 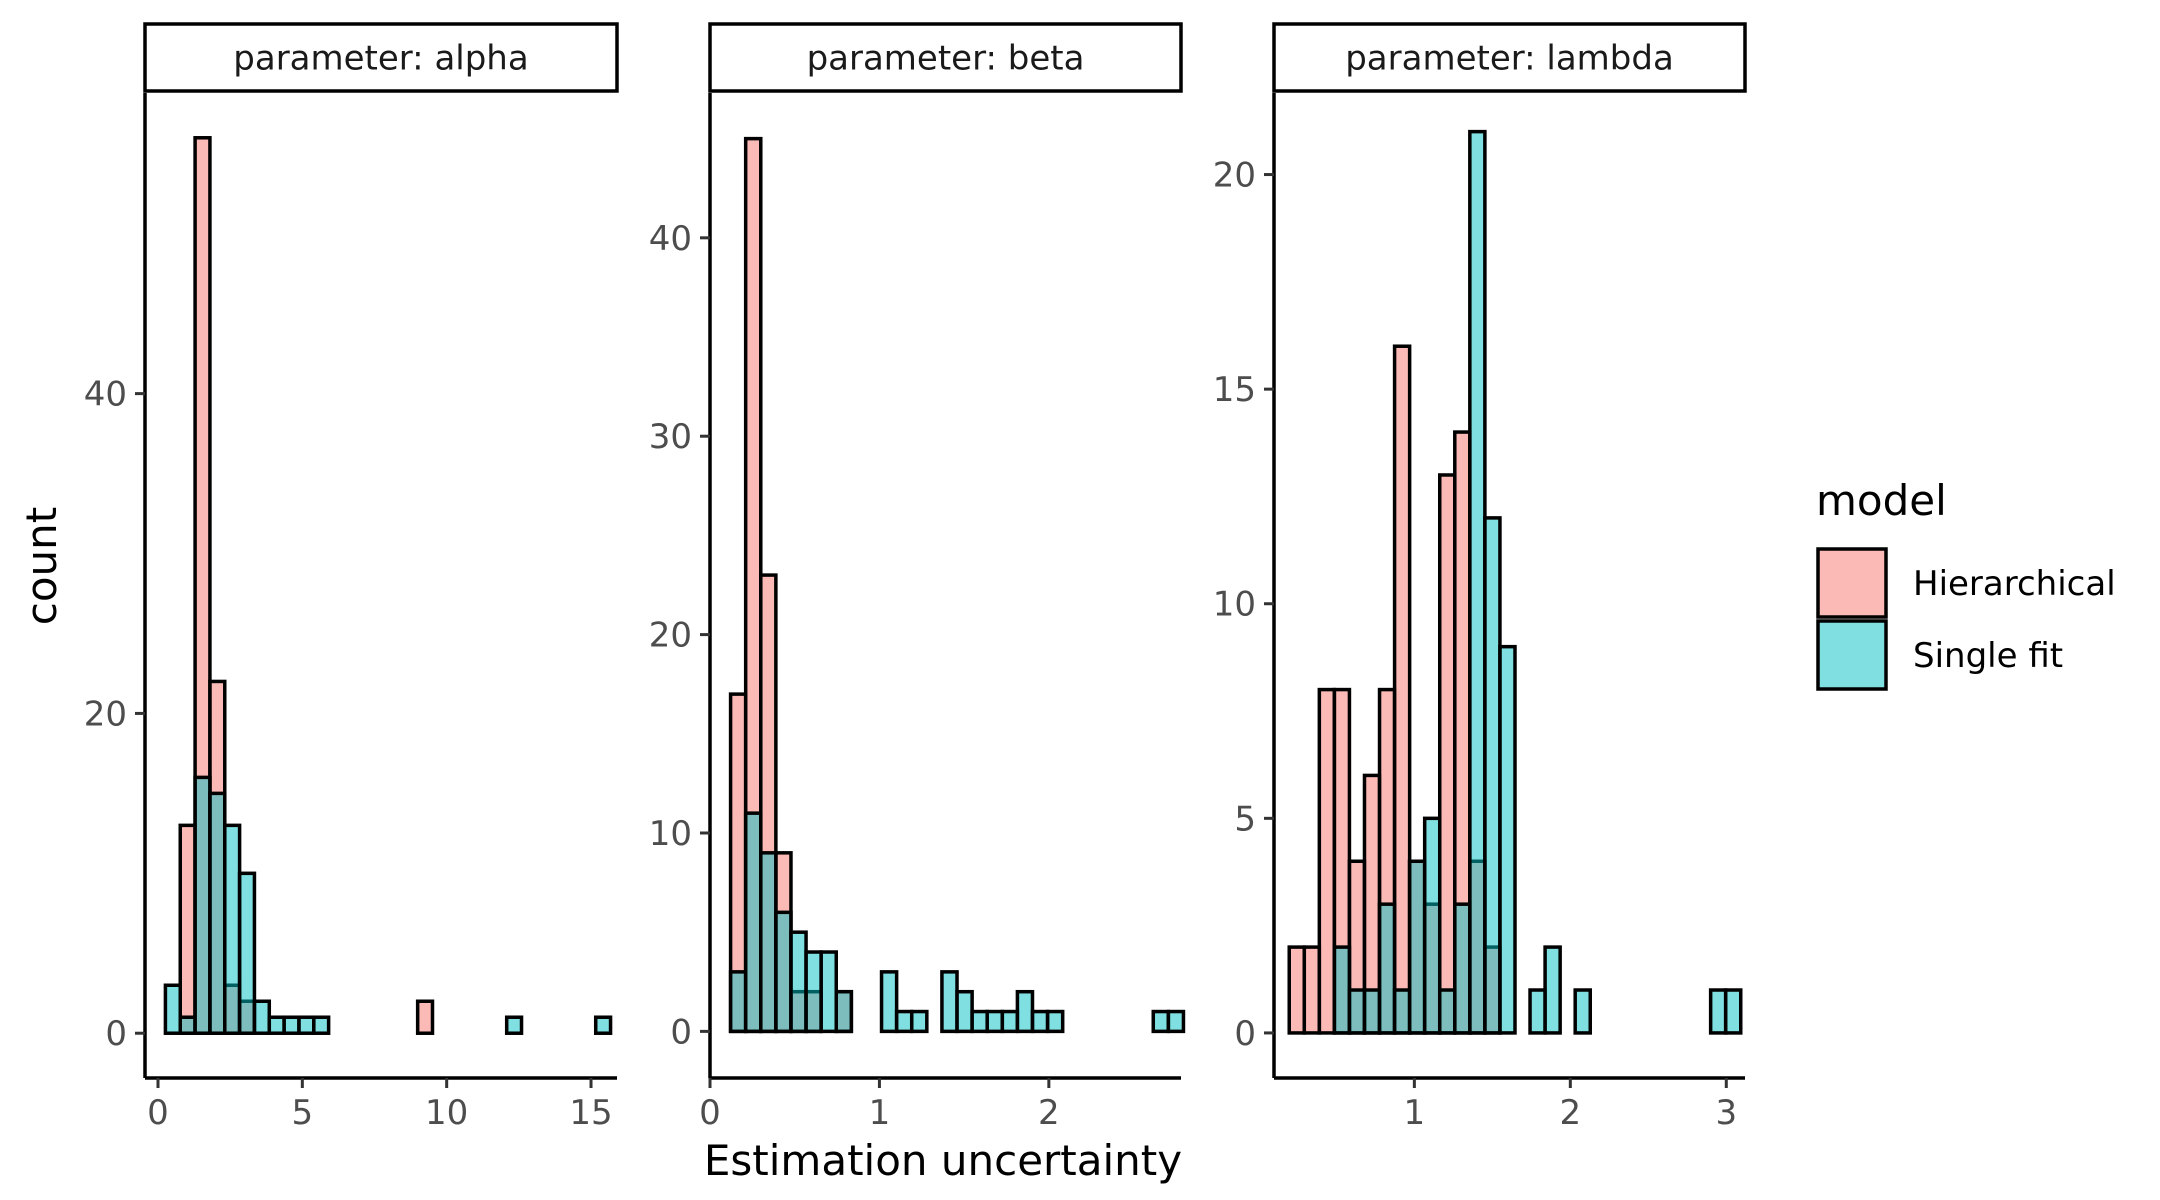 I want to click on legend-key: Hierarchical, so click(x=1966, y=583).